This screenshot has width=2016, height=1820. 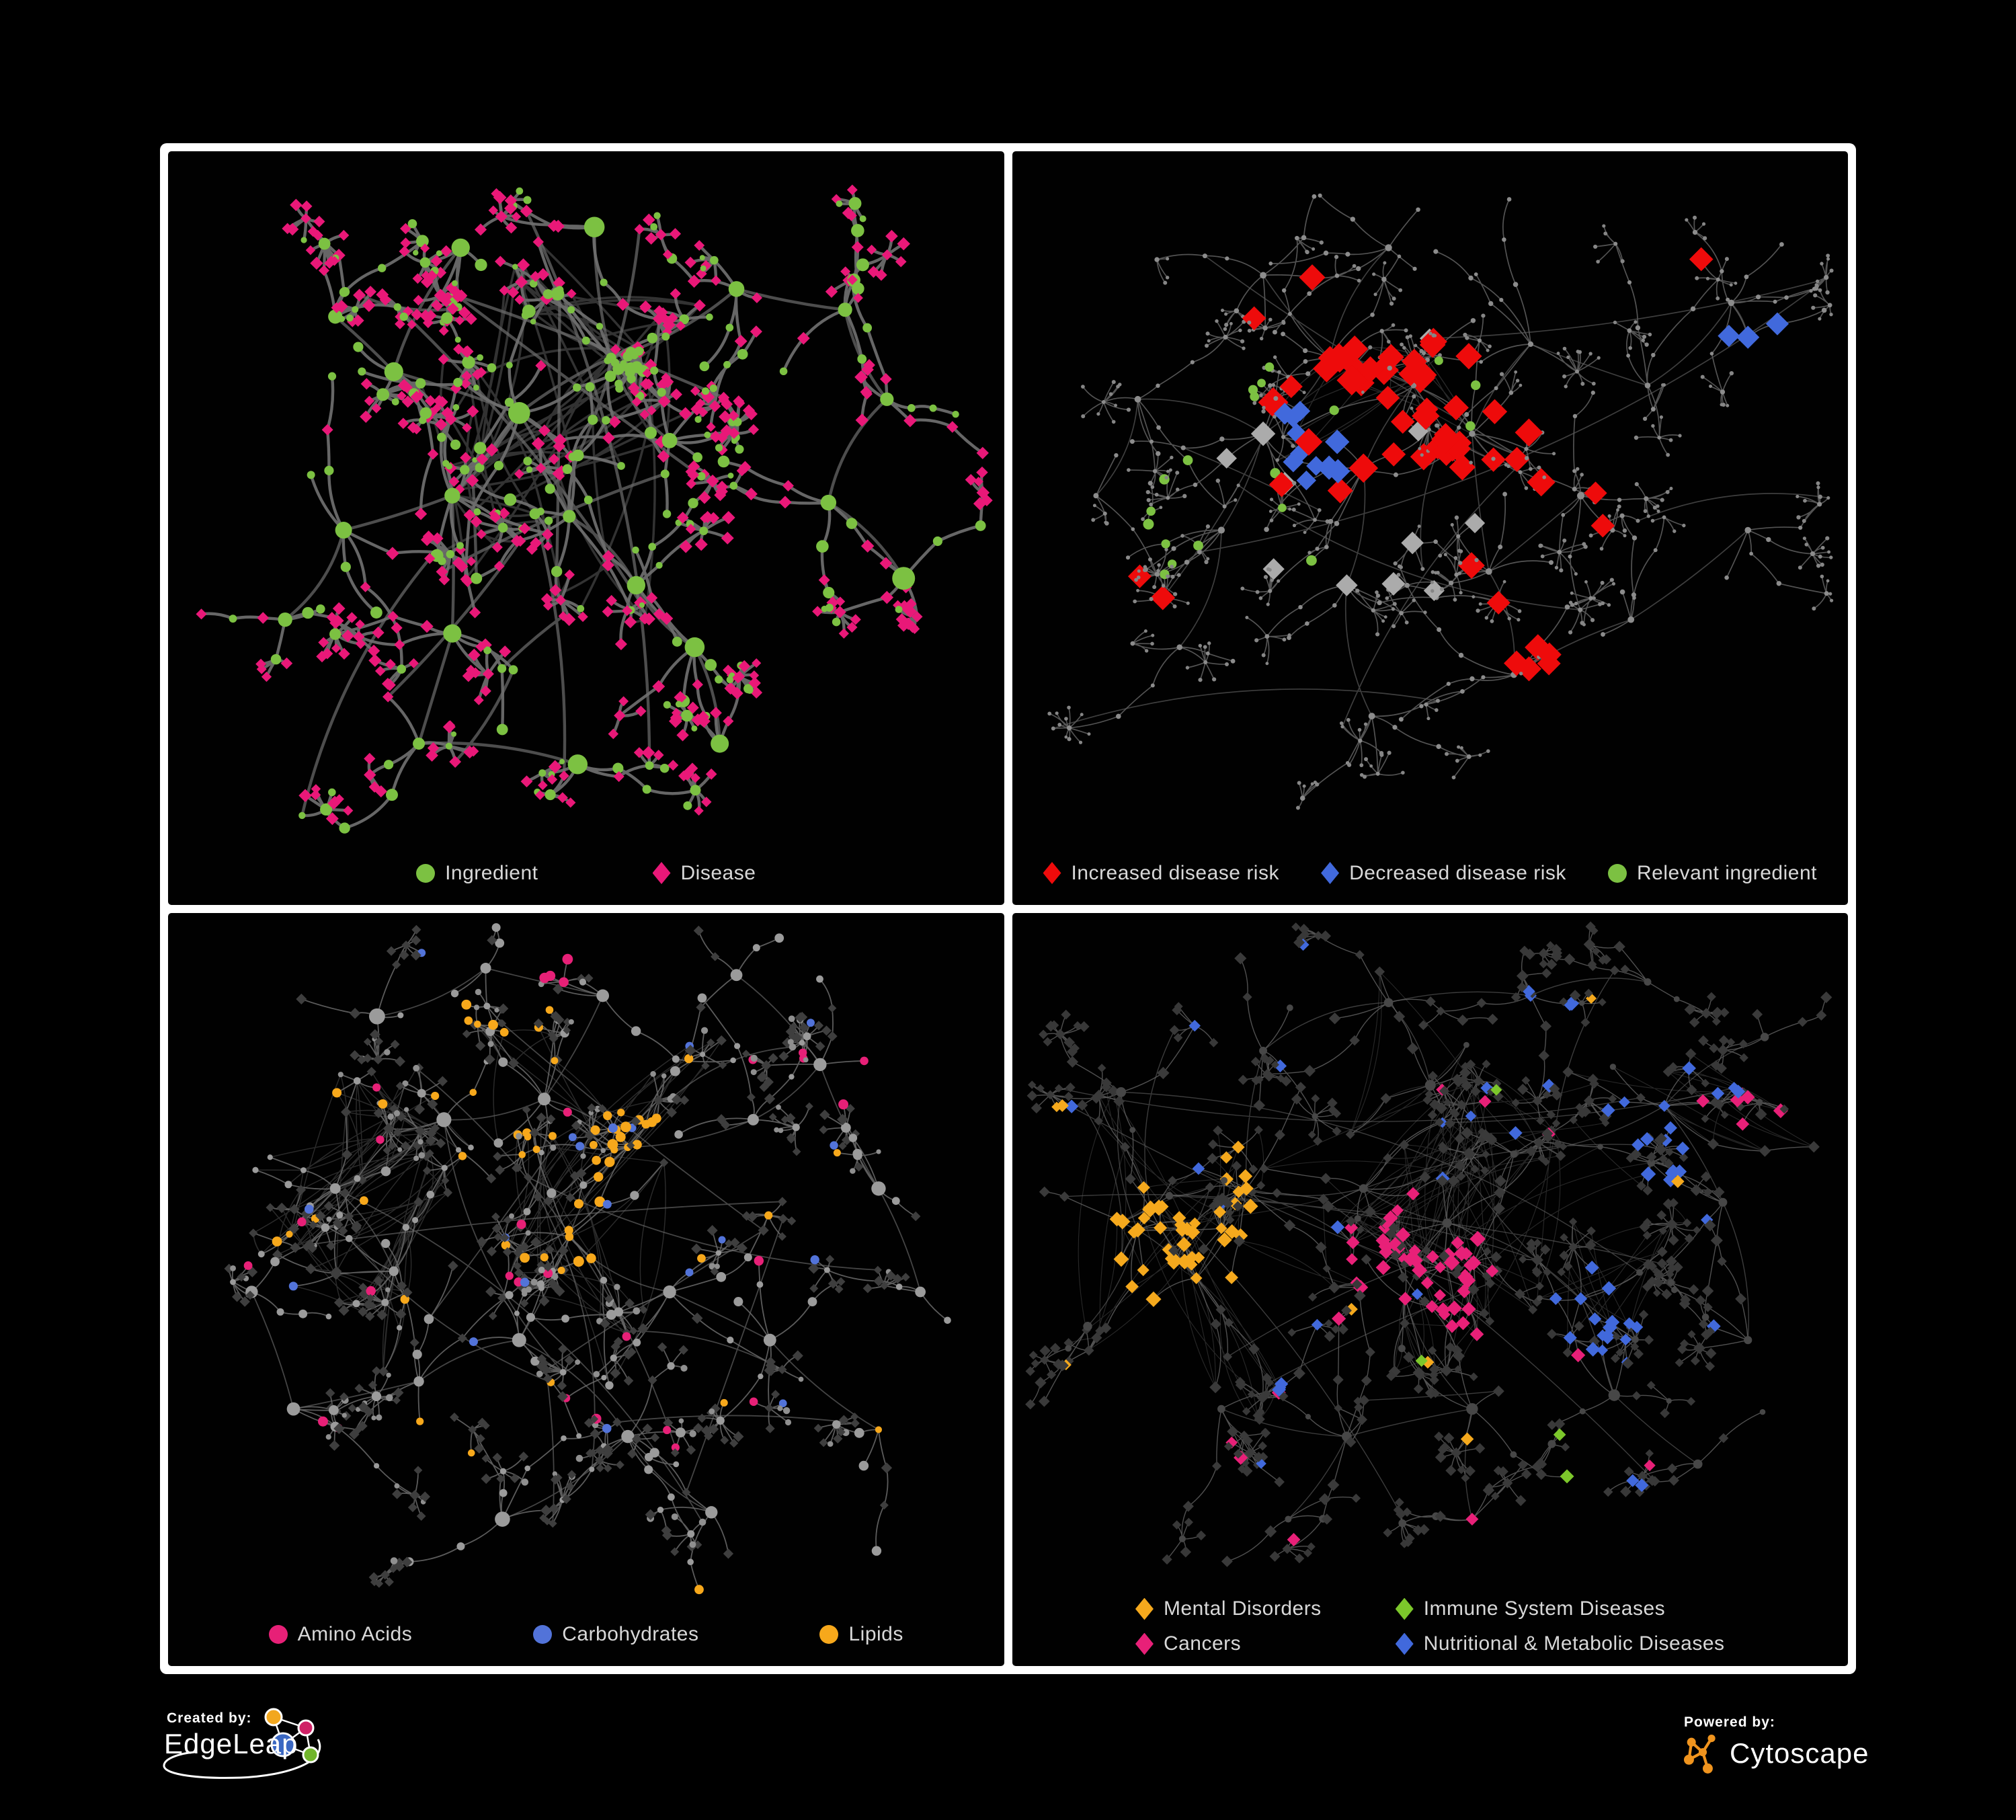 I want to click on cytoscape-logo-nodes, so click(x=1700, y=1754).